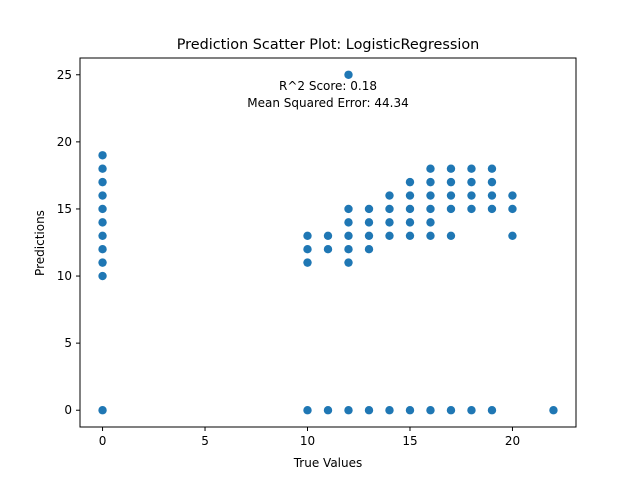 The width and height of the screenshot is (640, 480). Describe the element at coordinates (64, 209) in the screenshot. I see `y-tick-label: 15` at that location.